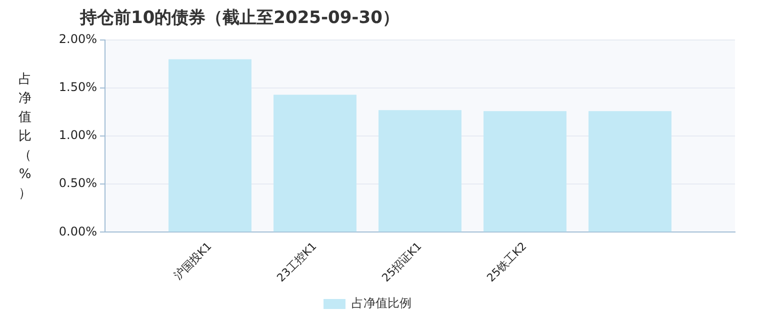  Describe the element at coordinates (77, 183) in the screenshot. I see `y-tick-label: 0.50%` at that location.